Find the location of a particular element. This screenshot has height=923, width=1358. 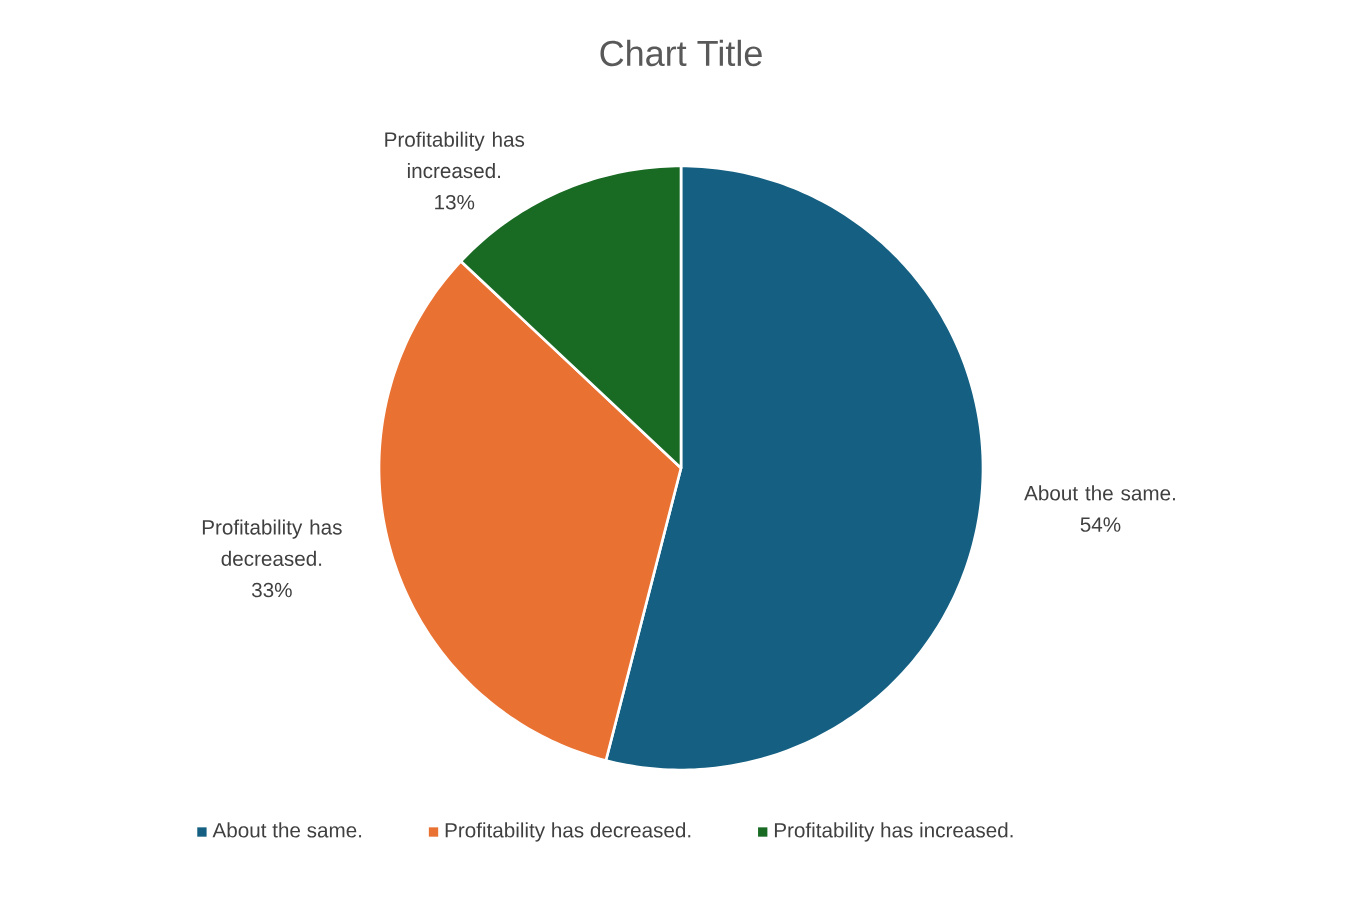

legend-label: About the same. is located at coordinates (287, 830).